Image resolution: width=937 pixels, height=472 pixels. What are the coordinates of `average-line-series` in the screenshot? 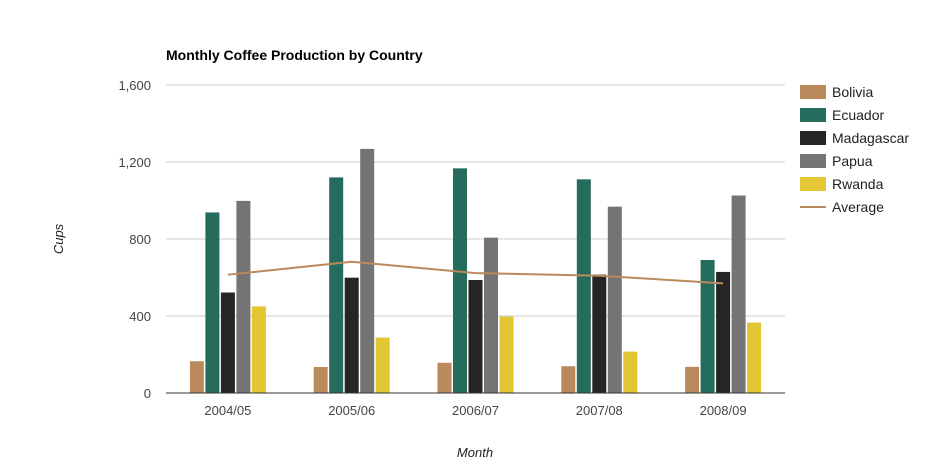 It's located at (475, 272).